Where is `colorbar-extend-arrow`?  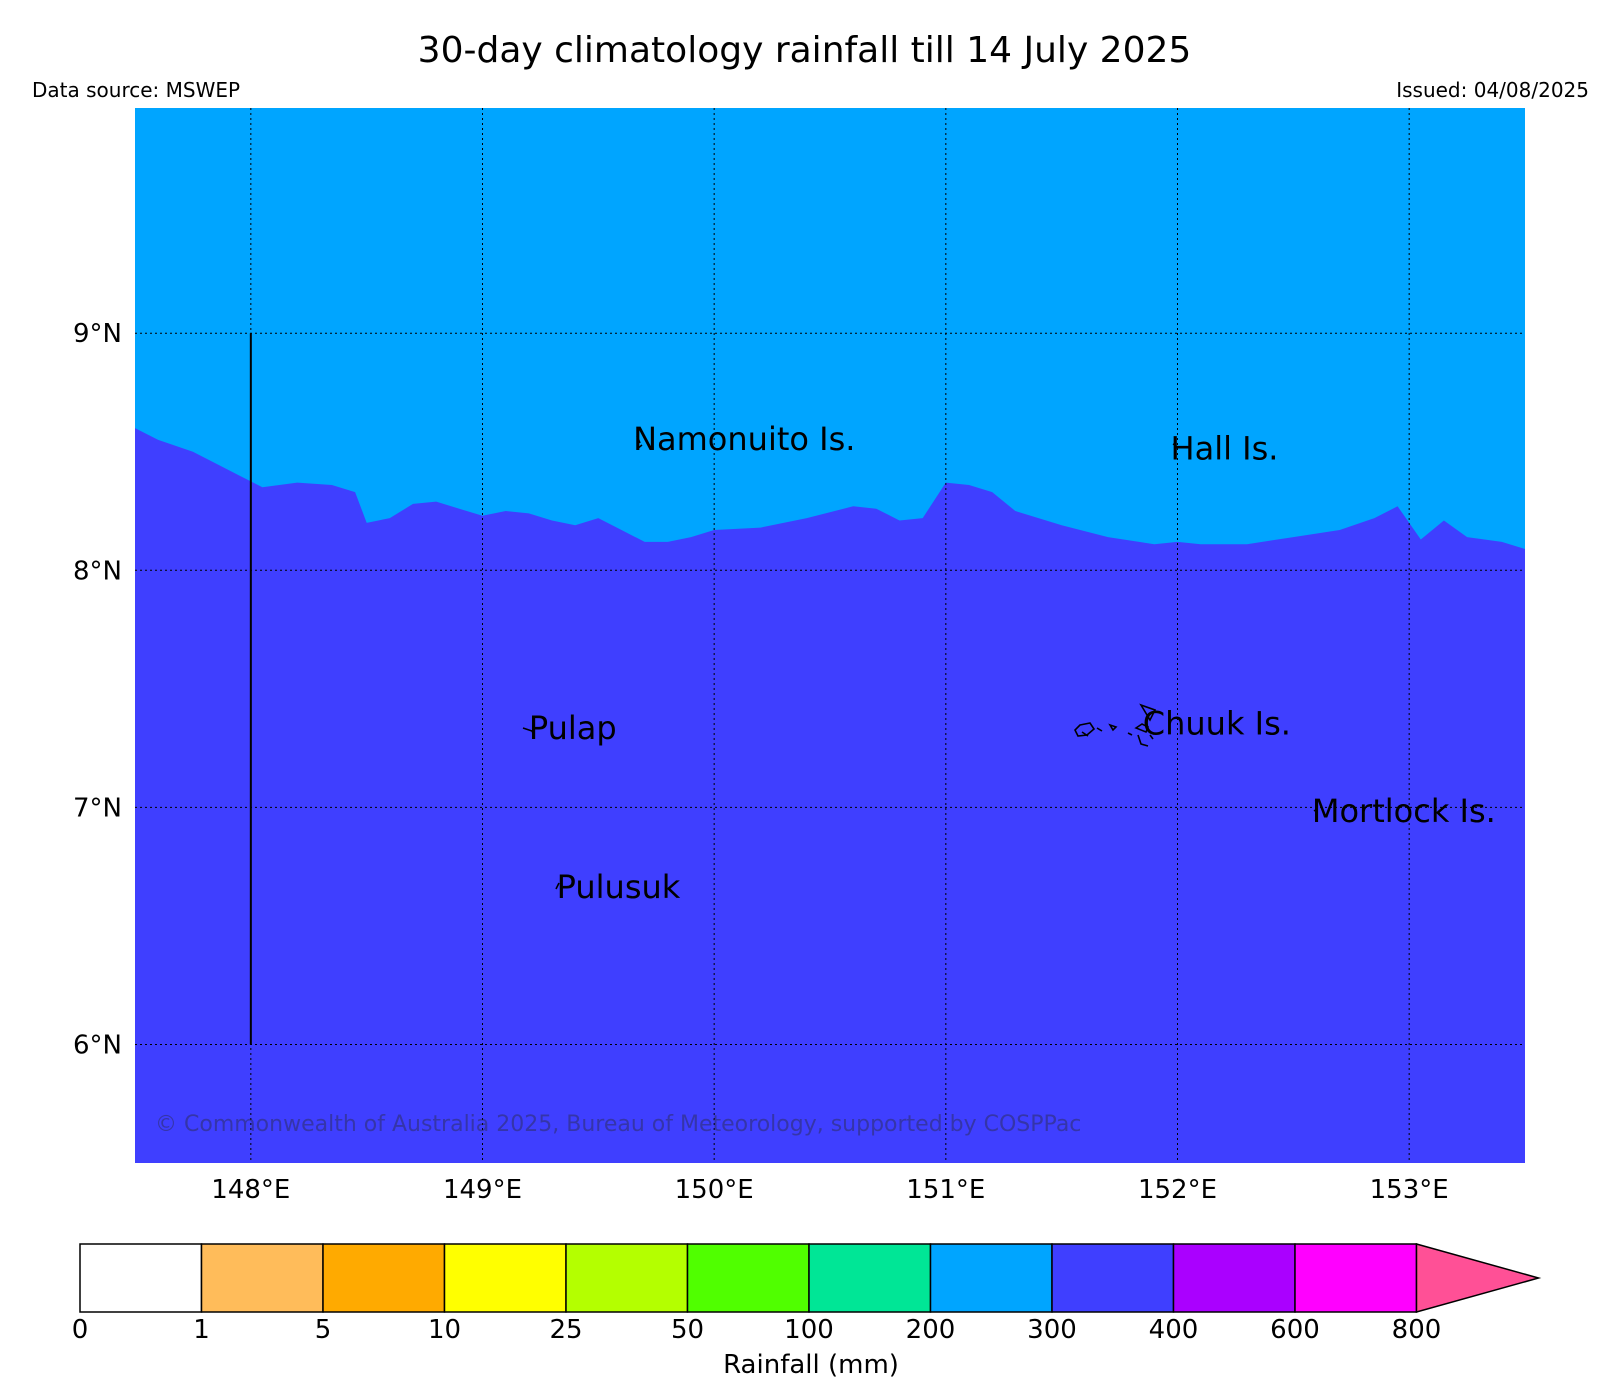 colorbar-extend-arrow is located at coordinates (1478, 1278).